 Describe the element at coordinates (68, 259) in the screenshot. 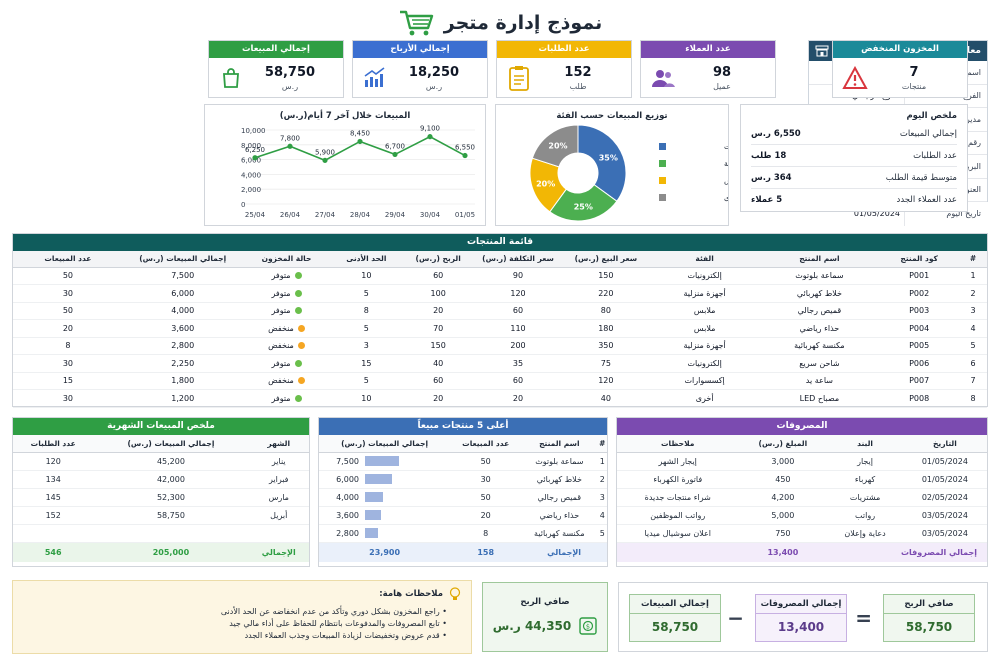

I see `products-column-header: عدد المبيعات` at that location.